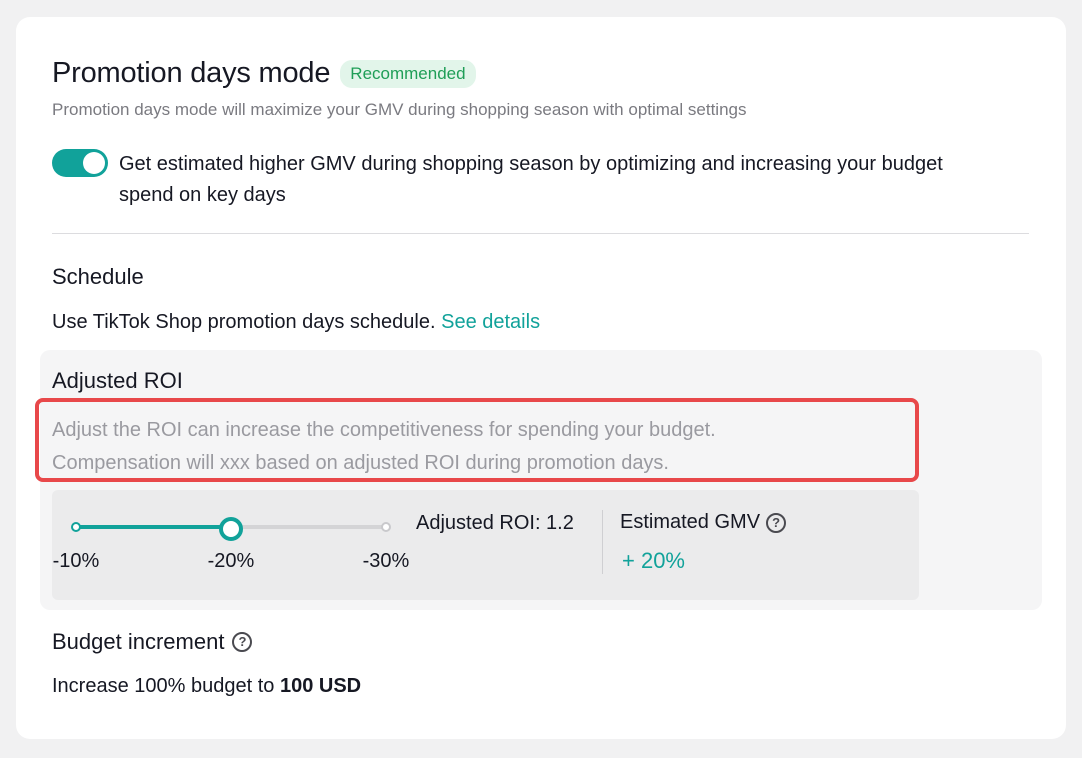  I want to click on slider-tick-label: -30%, so click(386, 561).